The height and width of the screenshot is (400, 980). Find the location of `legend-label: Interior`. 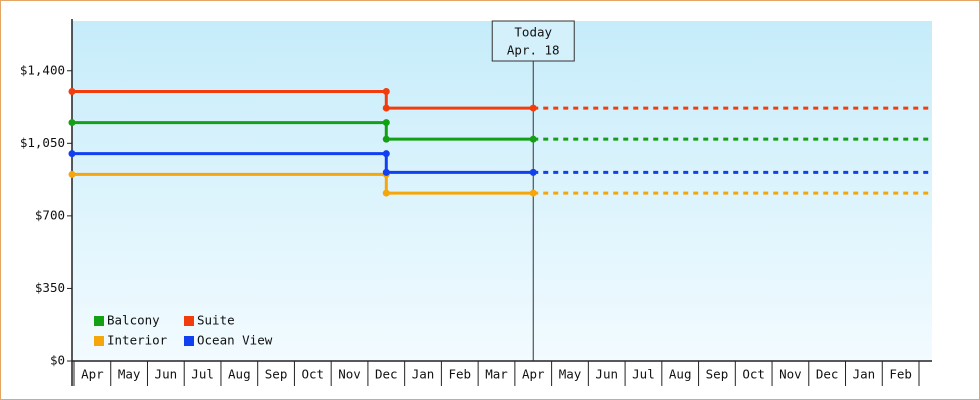

legend-label: Interior is located at coordinates (137, 340).